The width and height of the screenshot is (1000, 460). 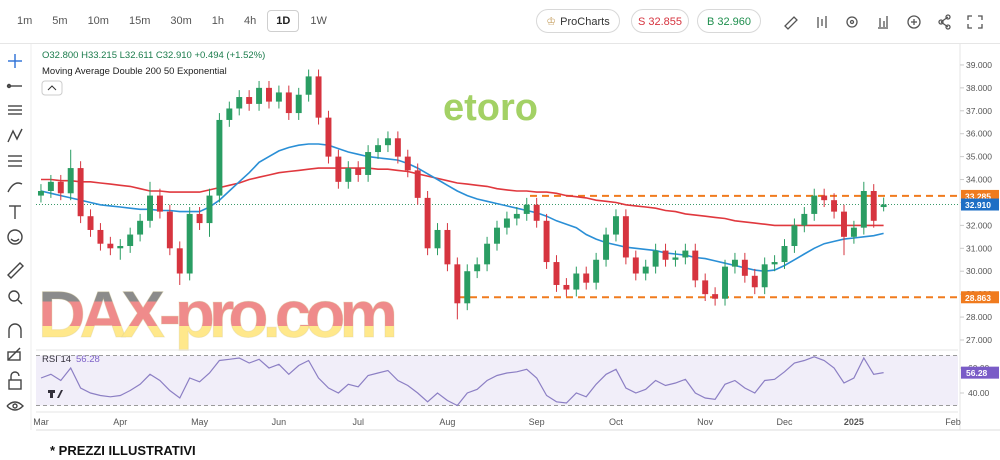 I want to click on x-tick-label: Aug, so click(x=447, y=422).